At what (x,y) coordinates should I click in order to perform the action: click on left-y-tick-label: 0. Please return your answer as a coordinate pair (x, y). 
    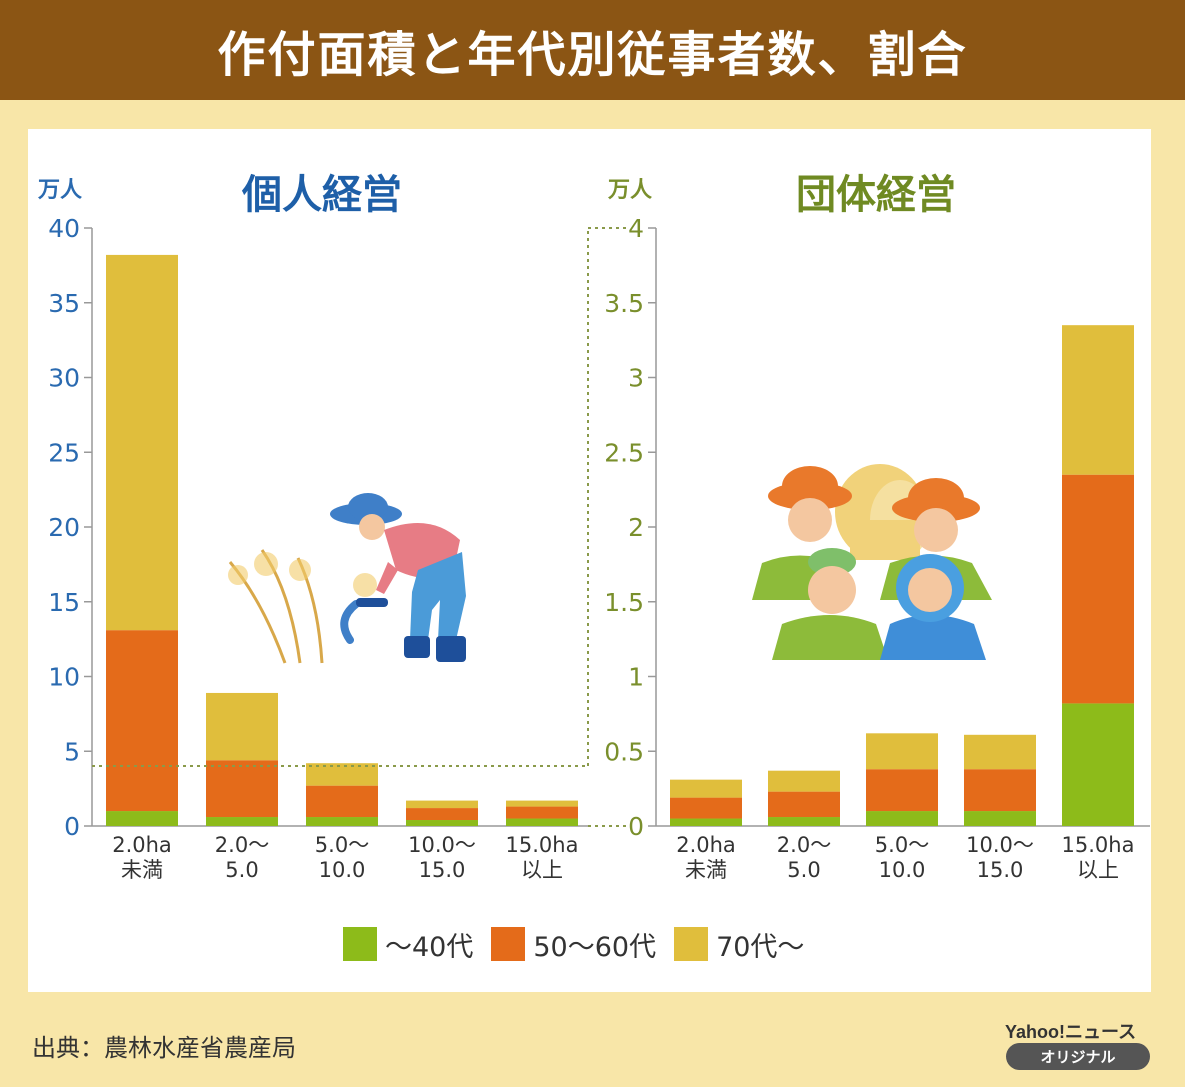
    Looking at the image, I should click on (72, 826).